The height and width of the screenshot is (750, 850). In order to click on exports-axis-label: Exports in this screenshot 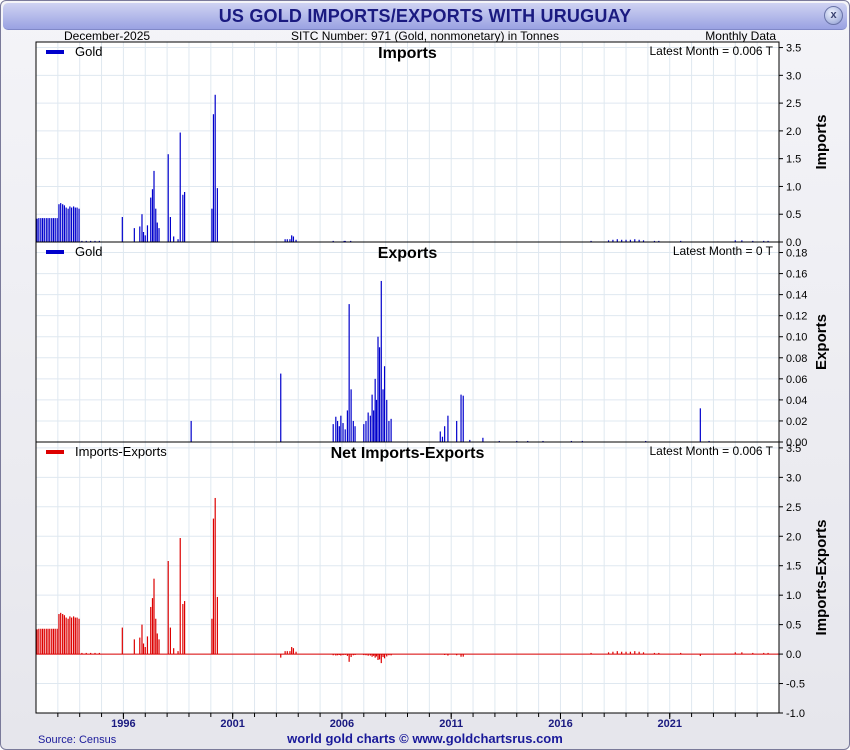, I will do `click(821, 342)`.